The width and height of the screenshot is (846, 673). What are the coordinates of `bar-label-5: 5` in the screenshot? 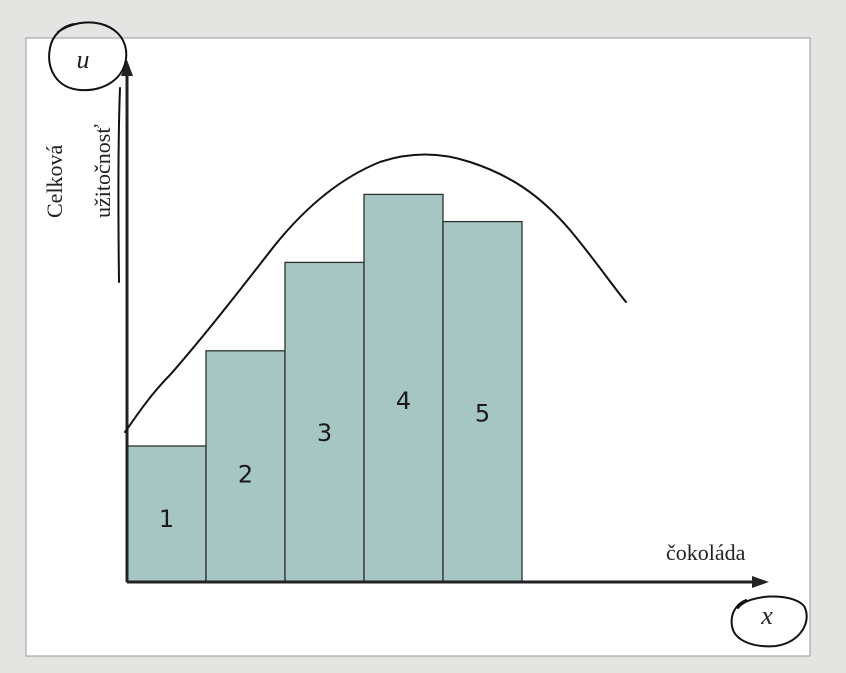 It's located at (482, 414).